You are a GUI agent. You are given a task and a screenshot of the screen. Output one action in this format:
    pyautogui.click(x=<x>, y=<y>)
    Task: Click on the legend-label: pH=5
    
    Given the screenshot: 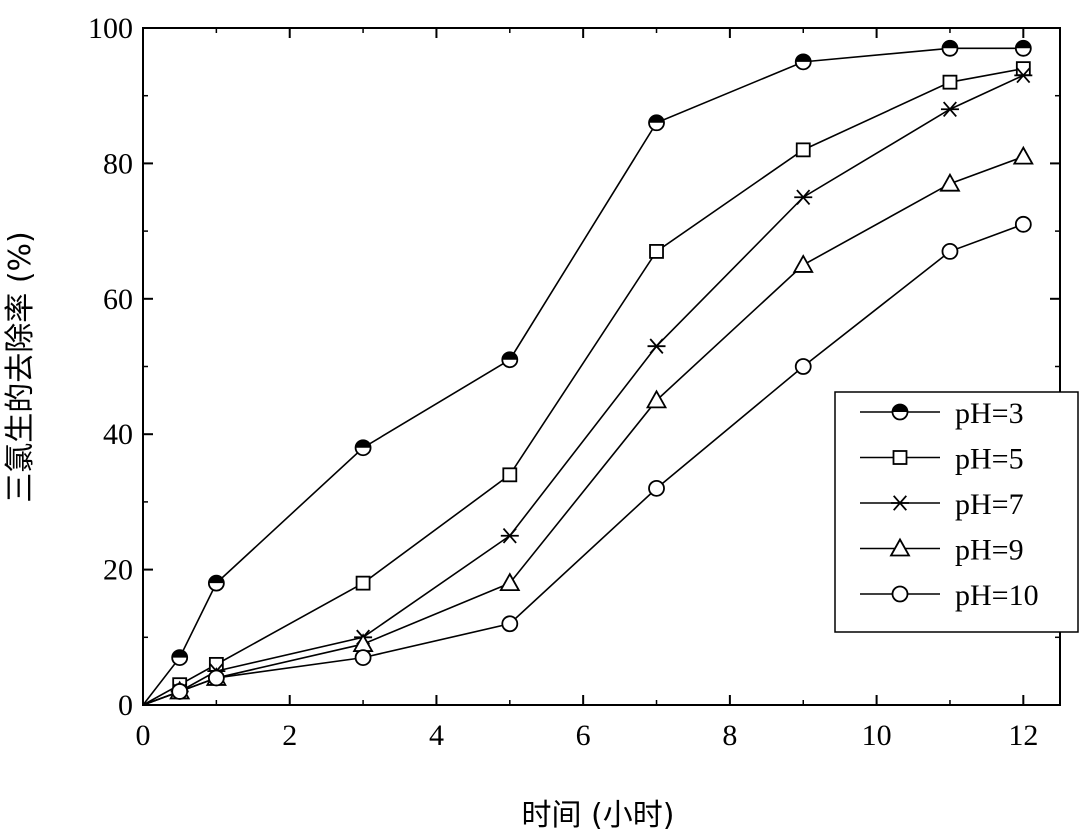 What is the action you would take?
    pyautogui.click(x=989, y=459)
    